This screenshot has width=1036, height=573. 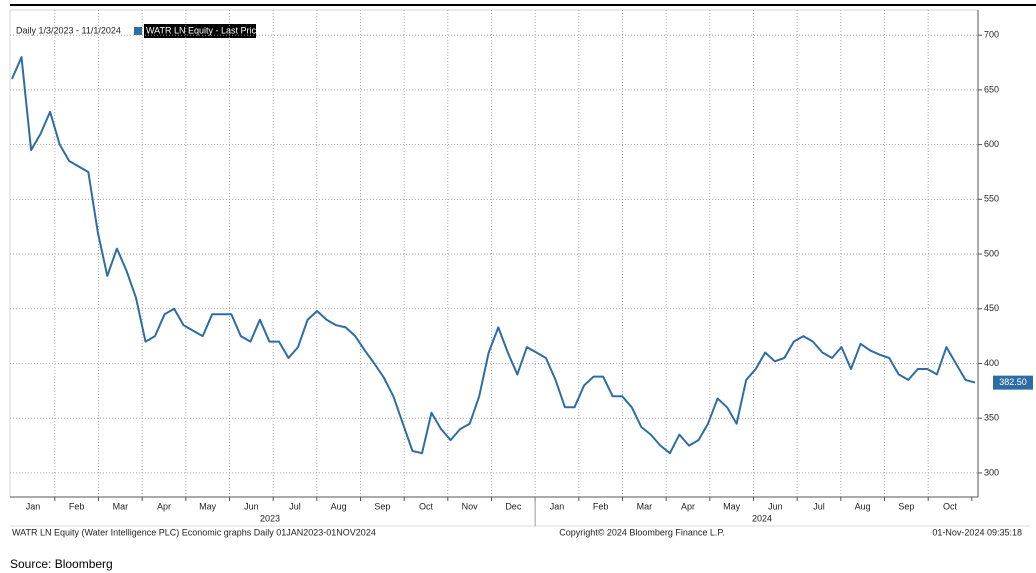 I want to click on y-tick-label: 450, so click(x=991, y=308).